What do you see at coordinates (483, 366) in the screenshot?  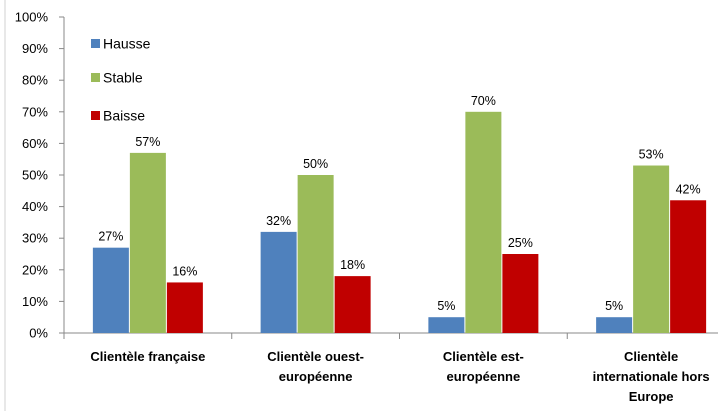 I see `x-tick-label: Clientèle est-européenne` at bounding box center [483, 366].